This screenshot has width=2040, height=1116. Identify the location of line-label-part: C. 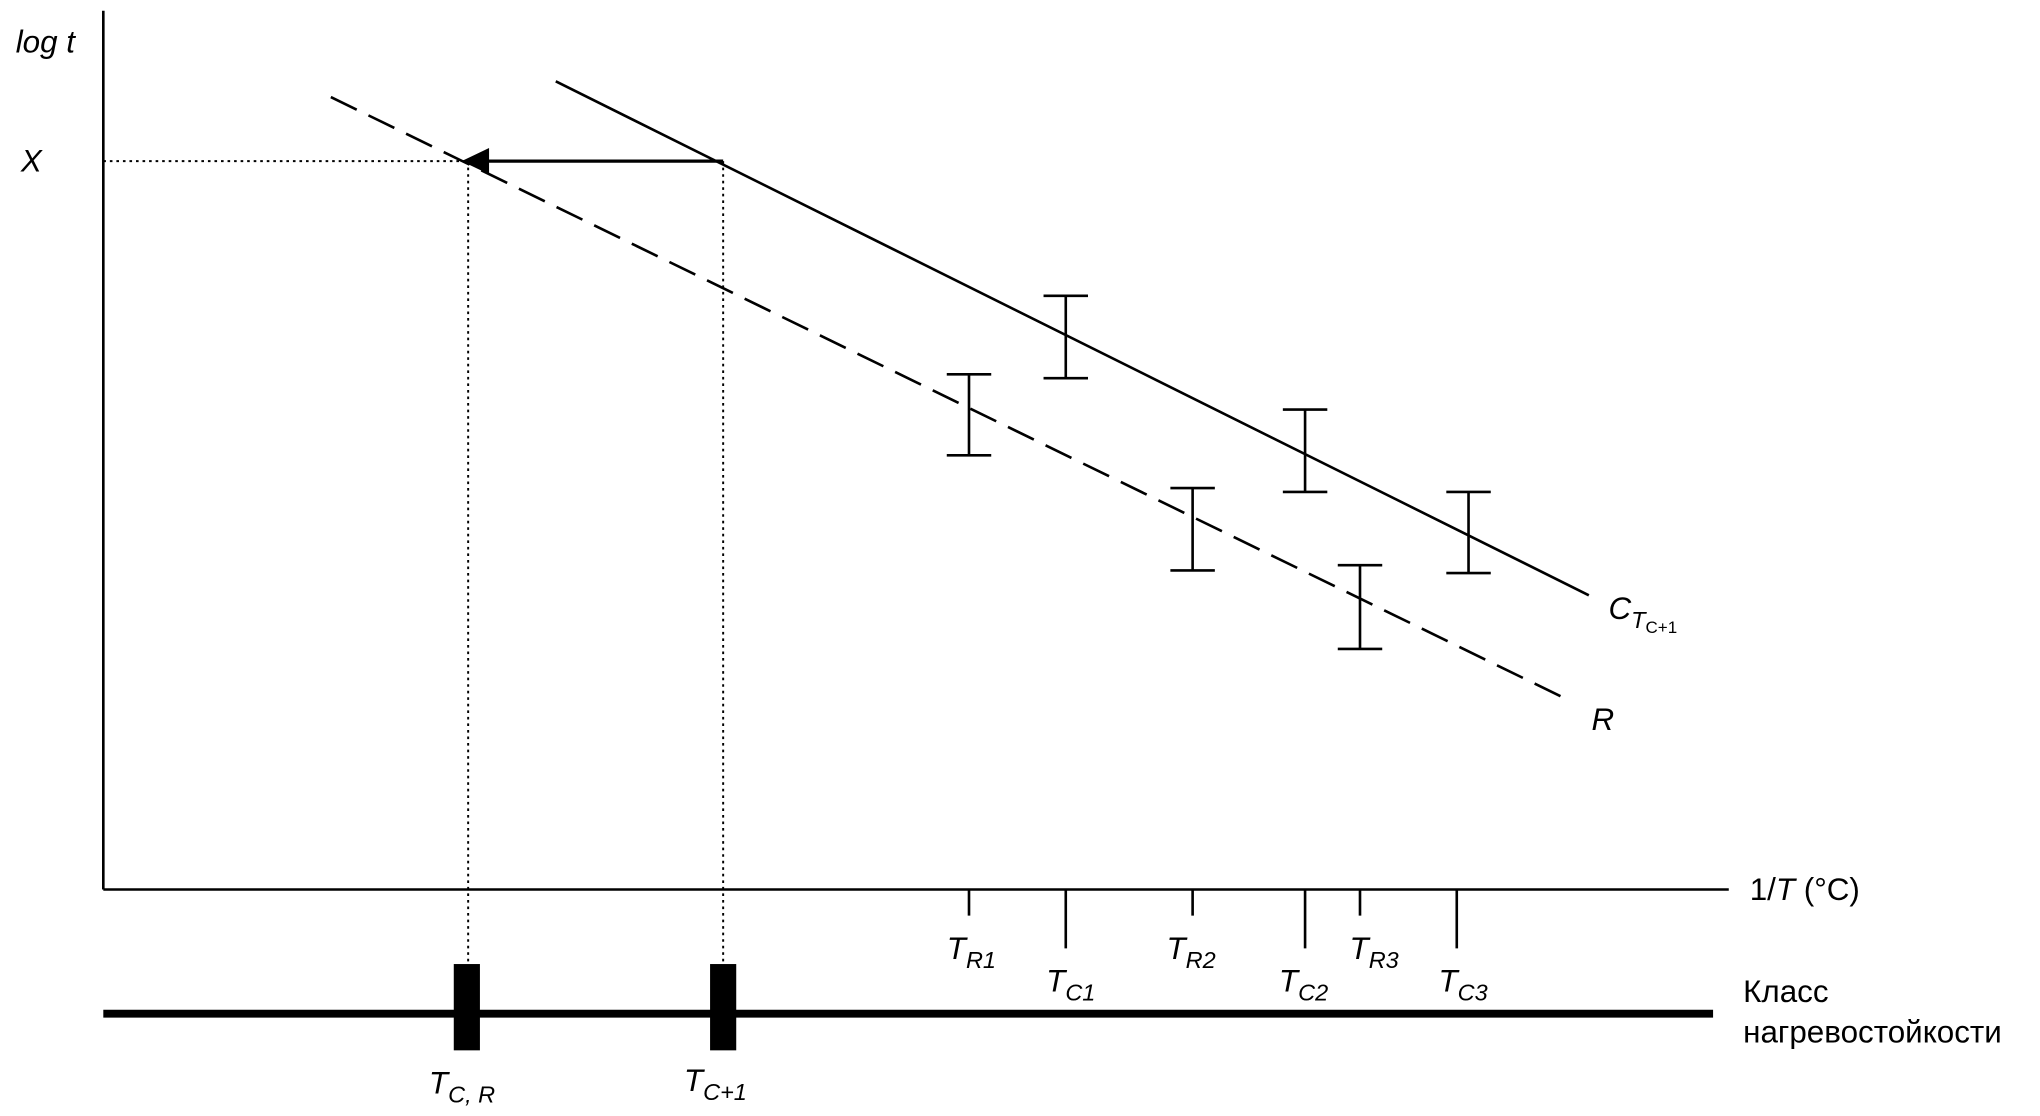
(1619, 608).